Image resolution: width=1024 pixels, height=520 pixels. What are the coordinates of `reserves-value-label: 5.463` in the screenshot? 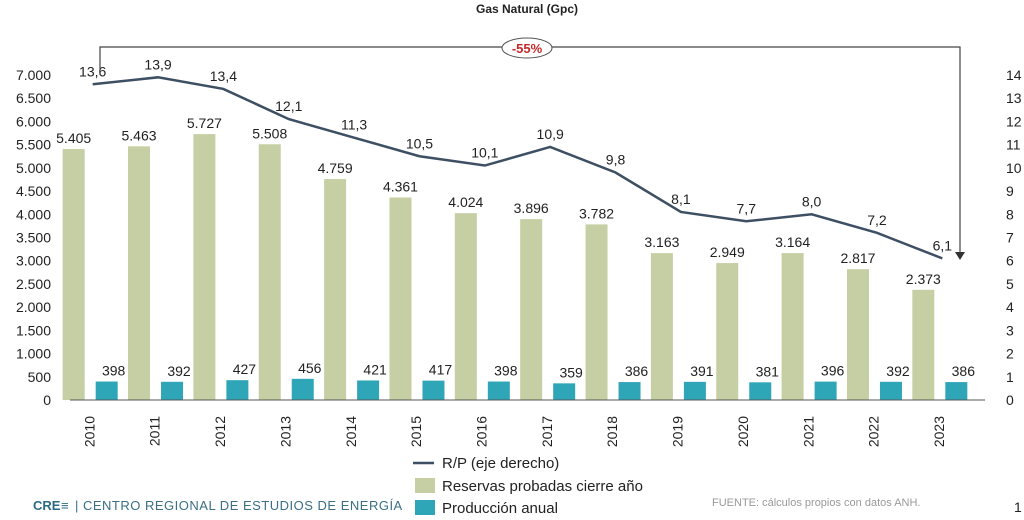 It's located at (139, 135).